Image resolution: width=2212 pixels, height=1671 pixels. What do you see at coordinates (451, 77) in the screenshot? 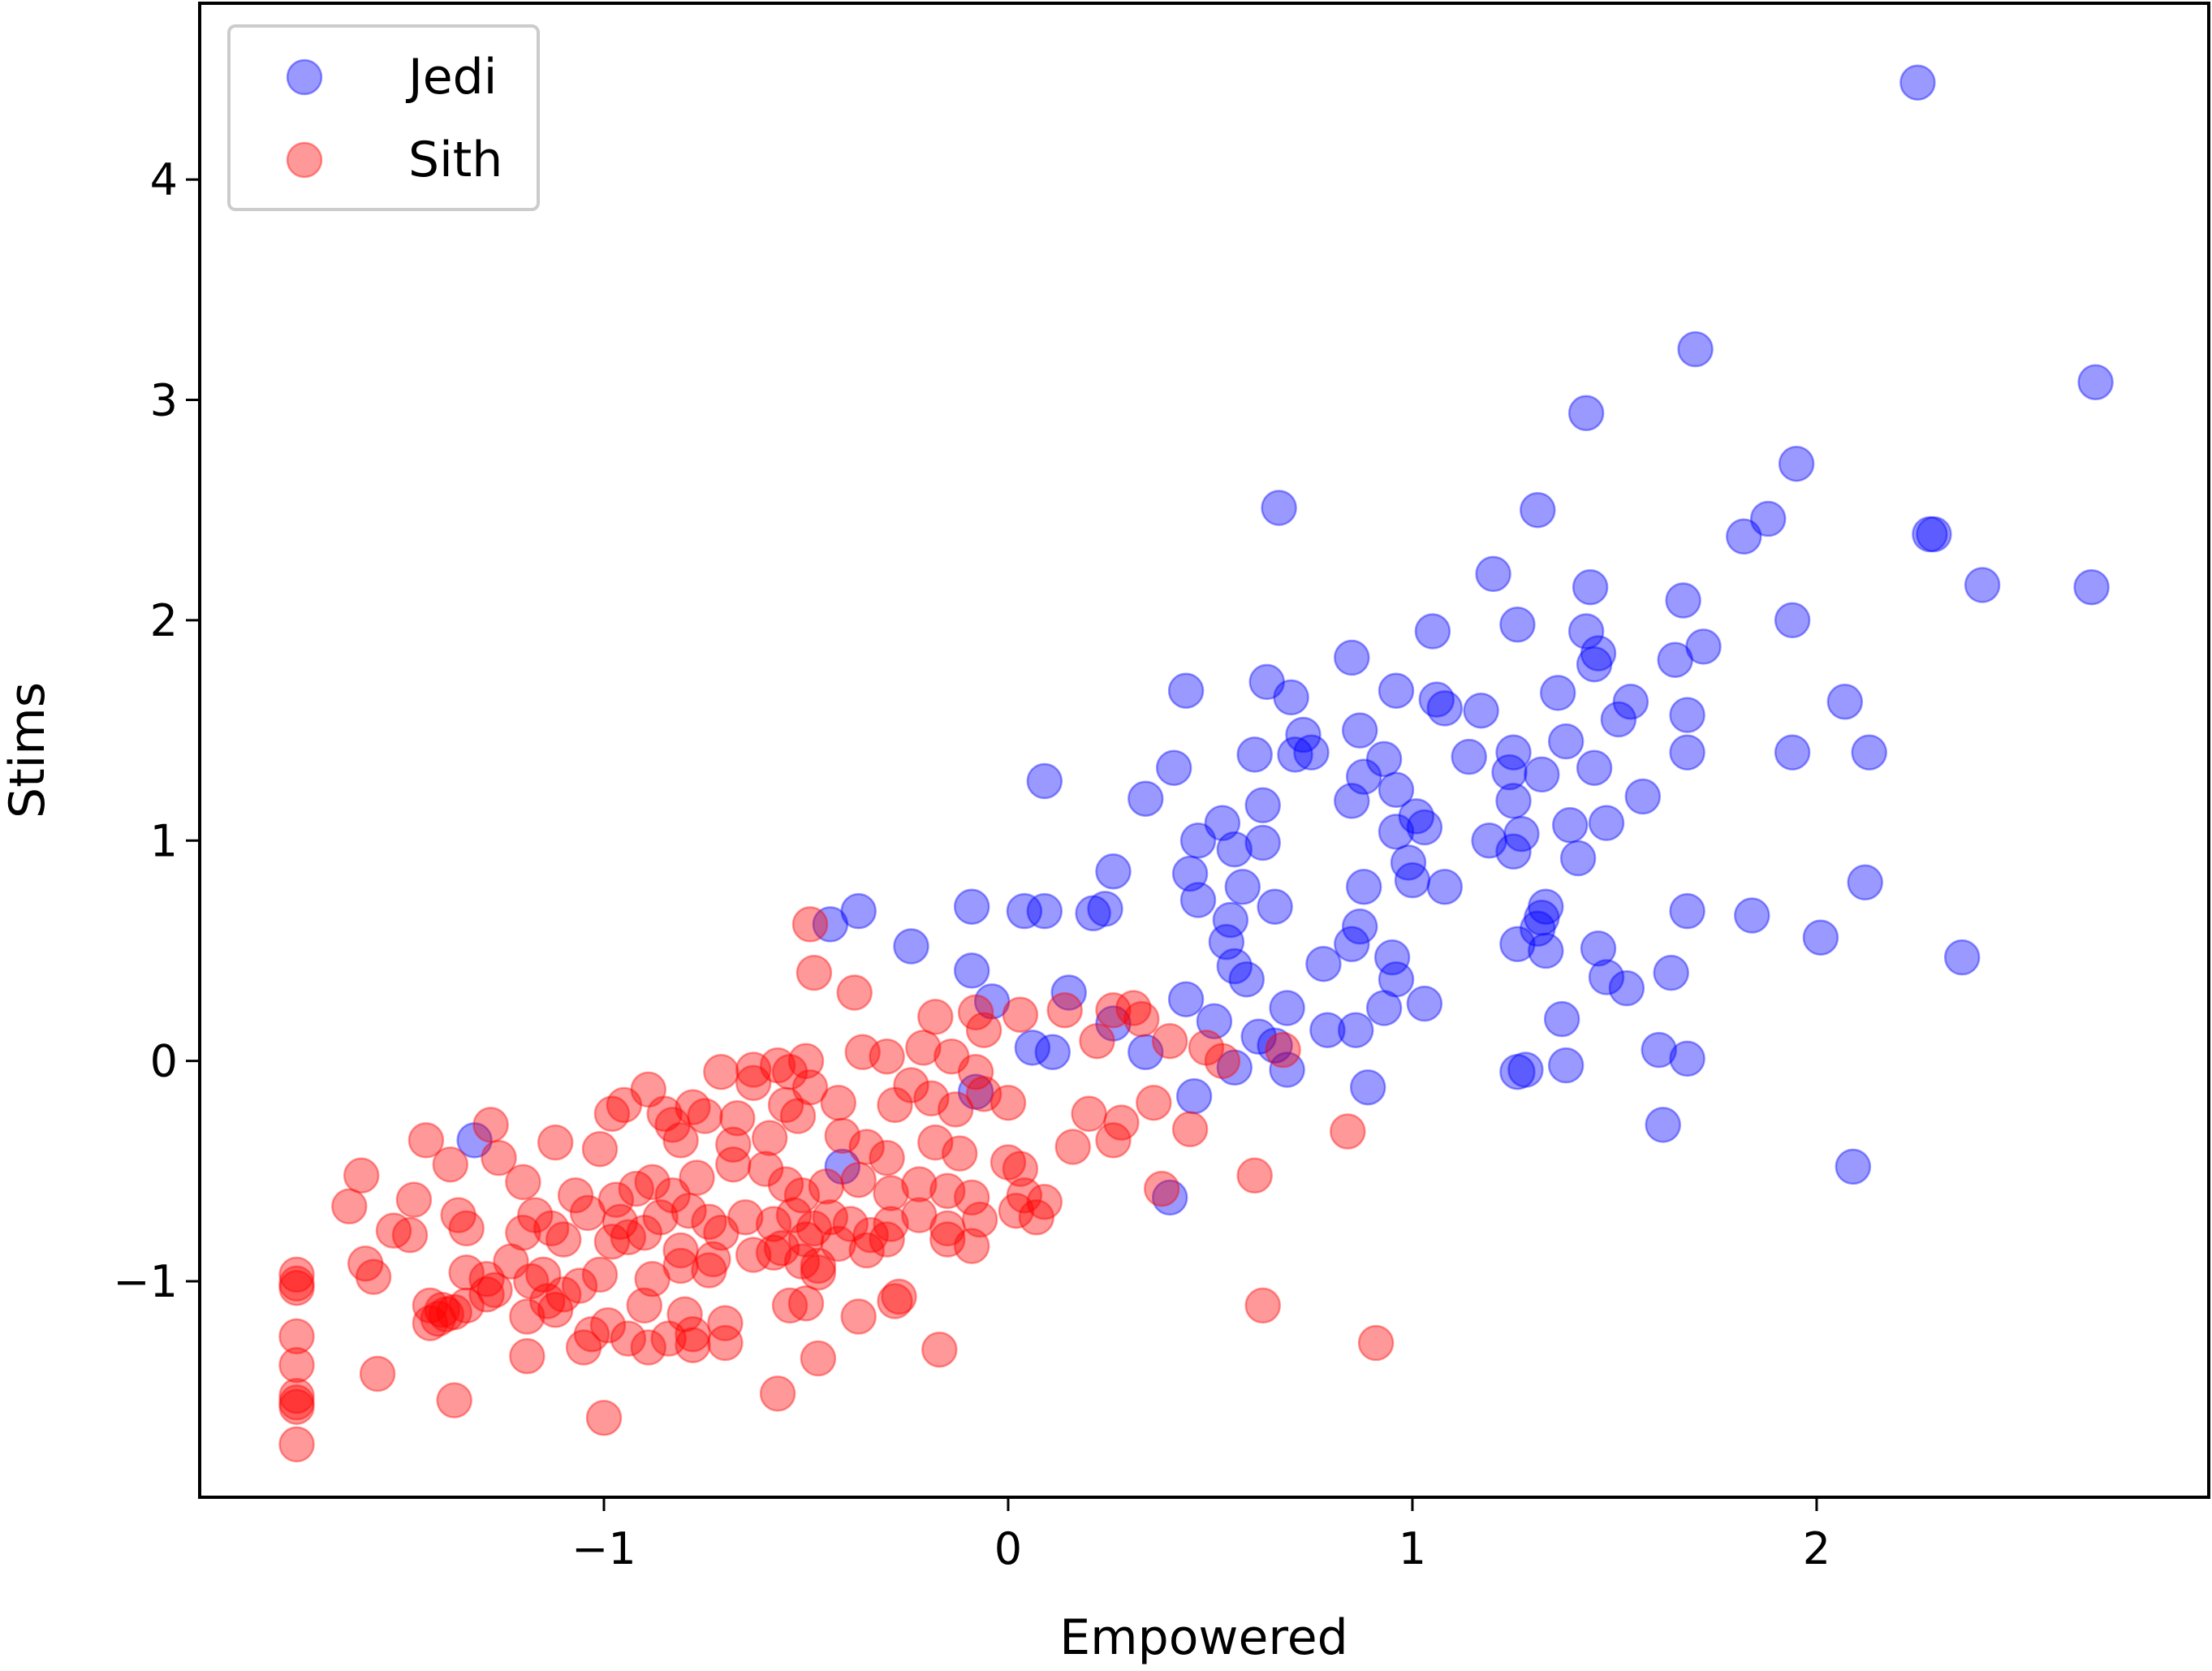
I see `legend-label-jedi: Jedi` at bounding box center [451, 77].